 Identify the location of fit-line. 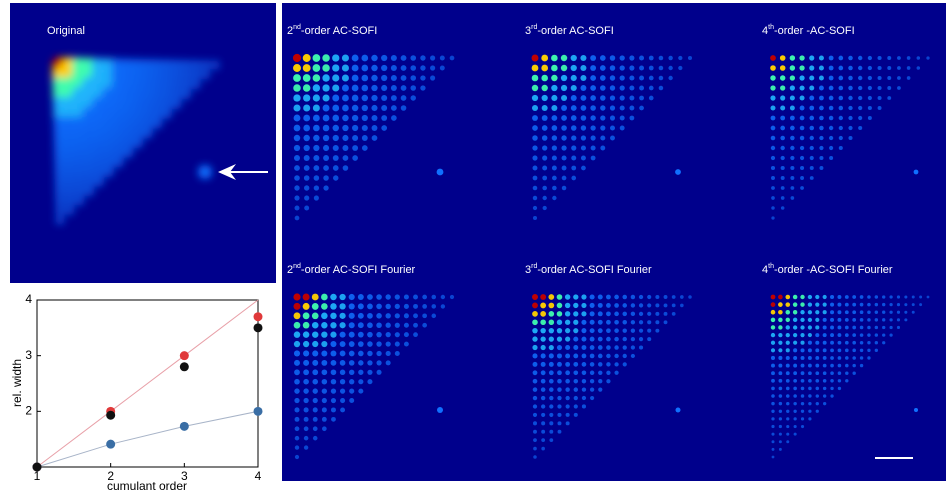
(147, 383).